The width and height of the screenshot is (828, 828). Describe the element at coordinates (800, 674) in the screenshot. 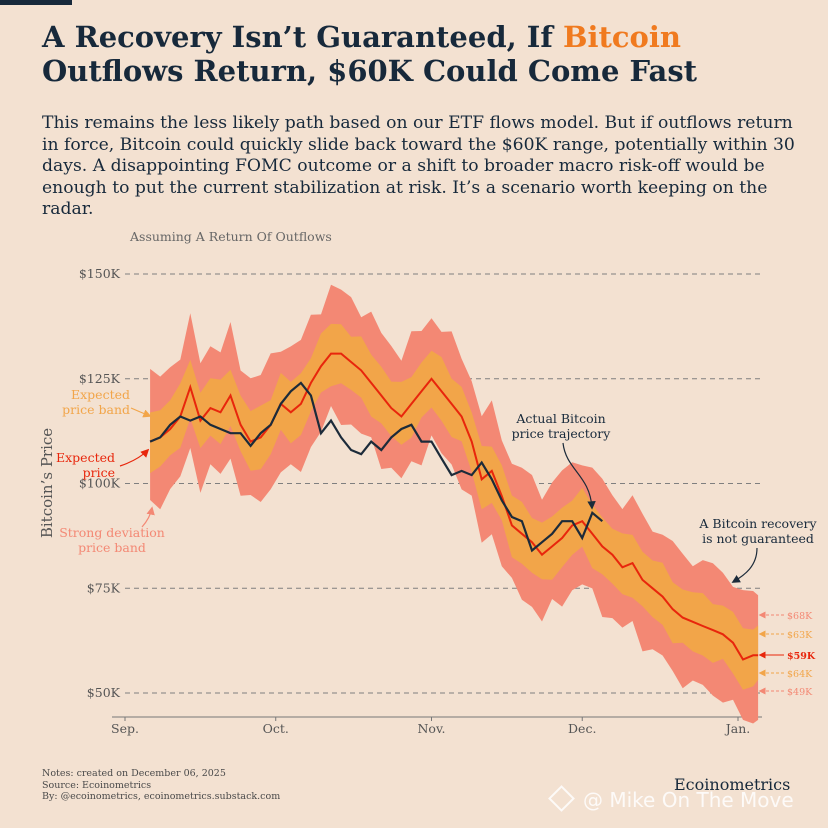

I see `end-label-64k: $64K` at that location.